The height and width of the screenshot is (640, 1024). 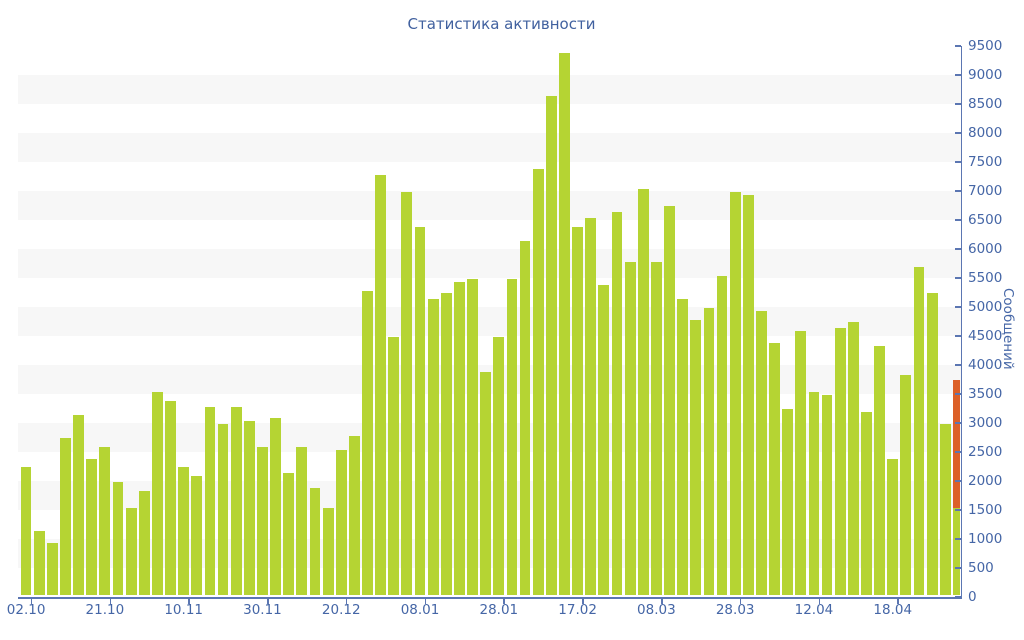 I want to click on y-tick-label: 4500, so click(x=985, y=336).